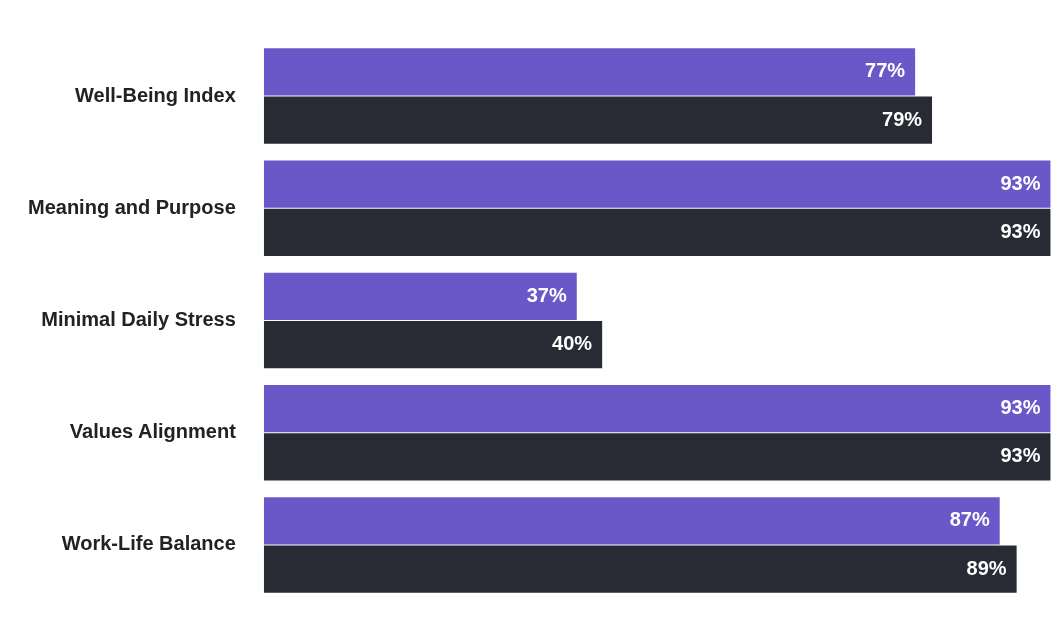 The image size is (1053, 633). I want to click on data-label: 79%, so click(902, 118).